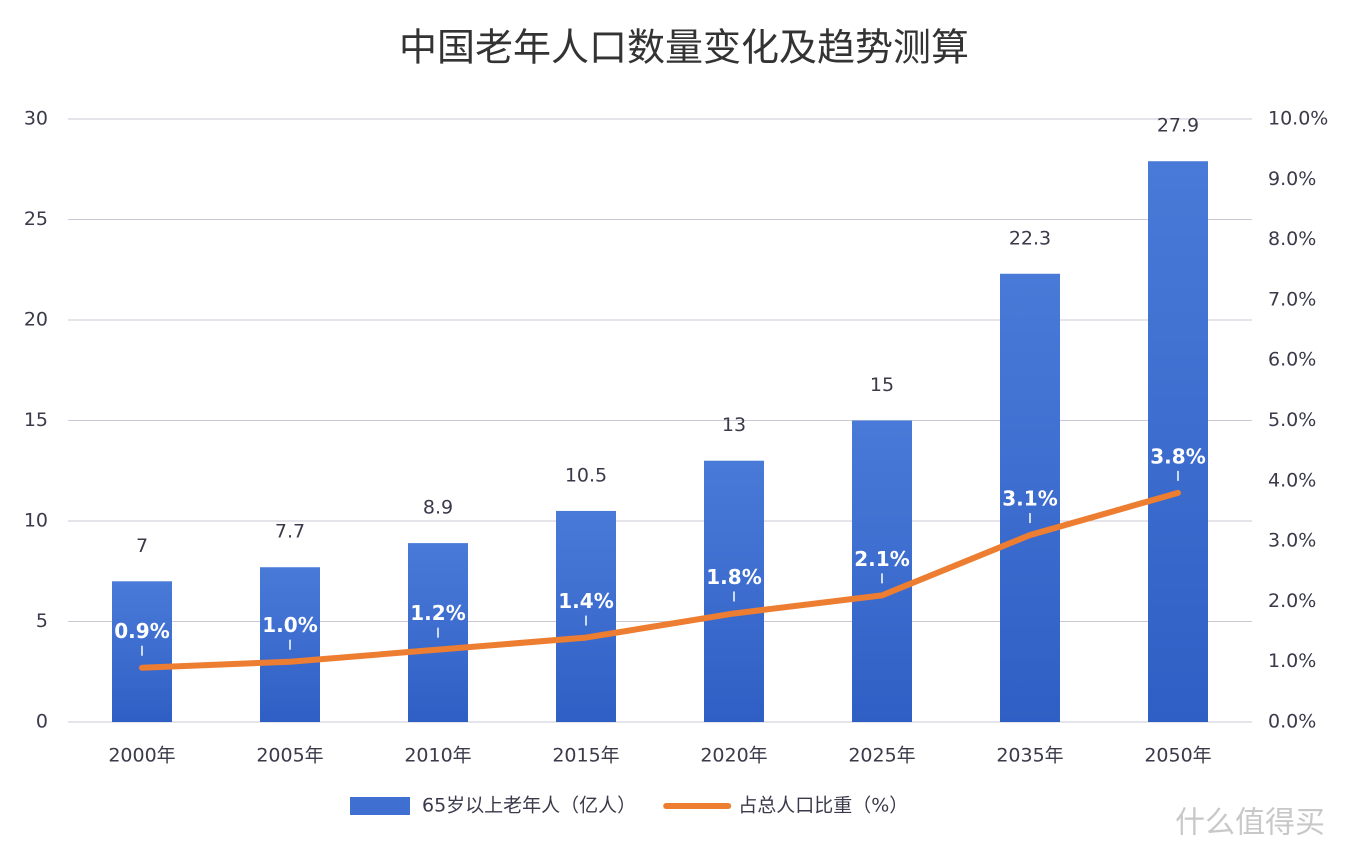 The image size is (1368, 868). What do you see at coordinates (1029, 756) in the screenshot?
I see `x-tick-label: 2035年` at bounding box center [1029, 756].